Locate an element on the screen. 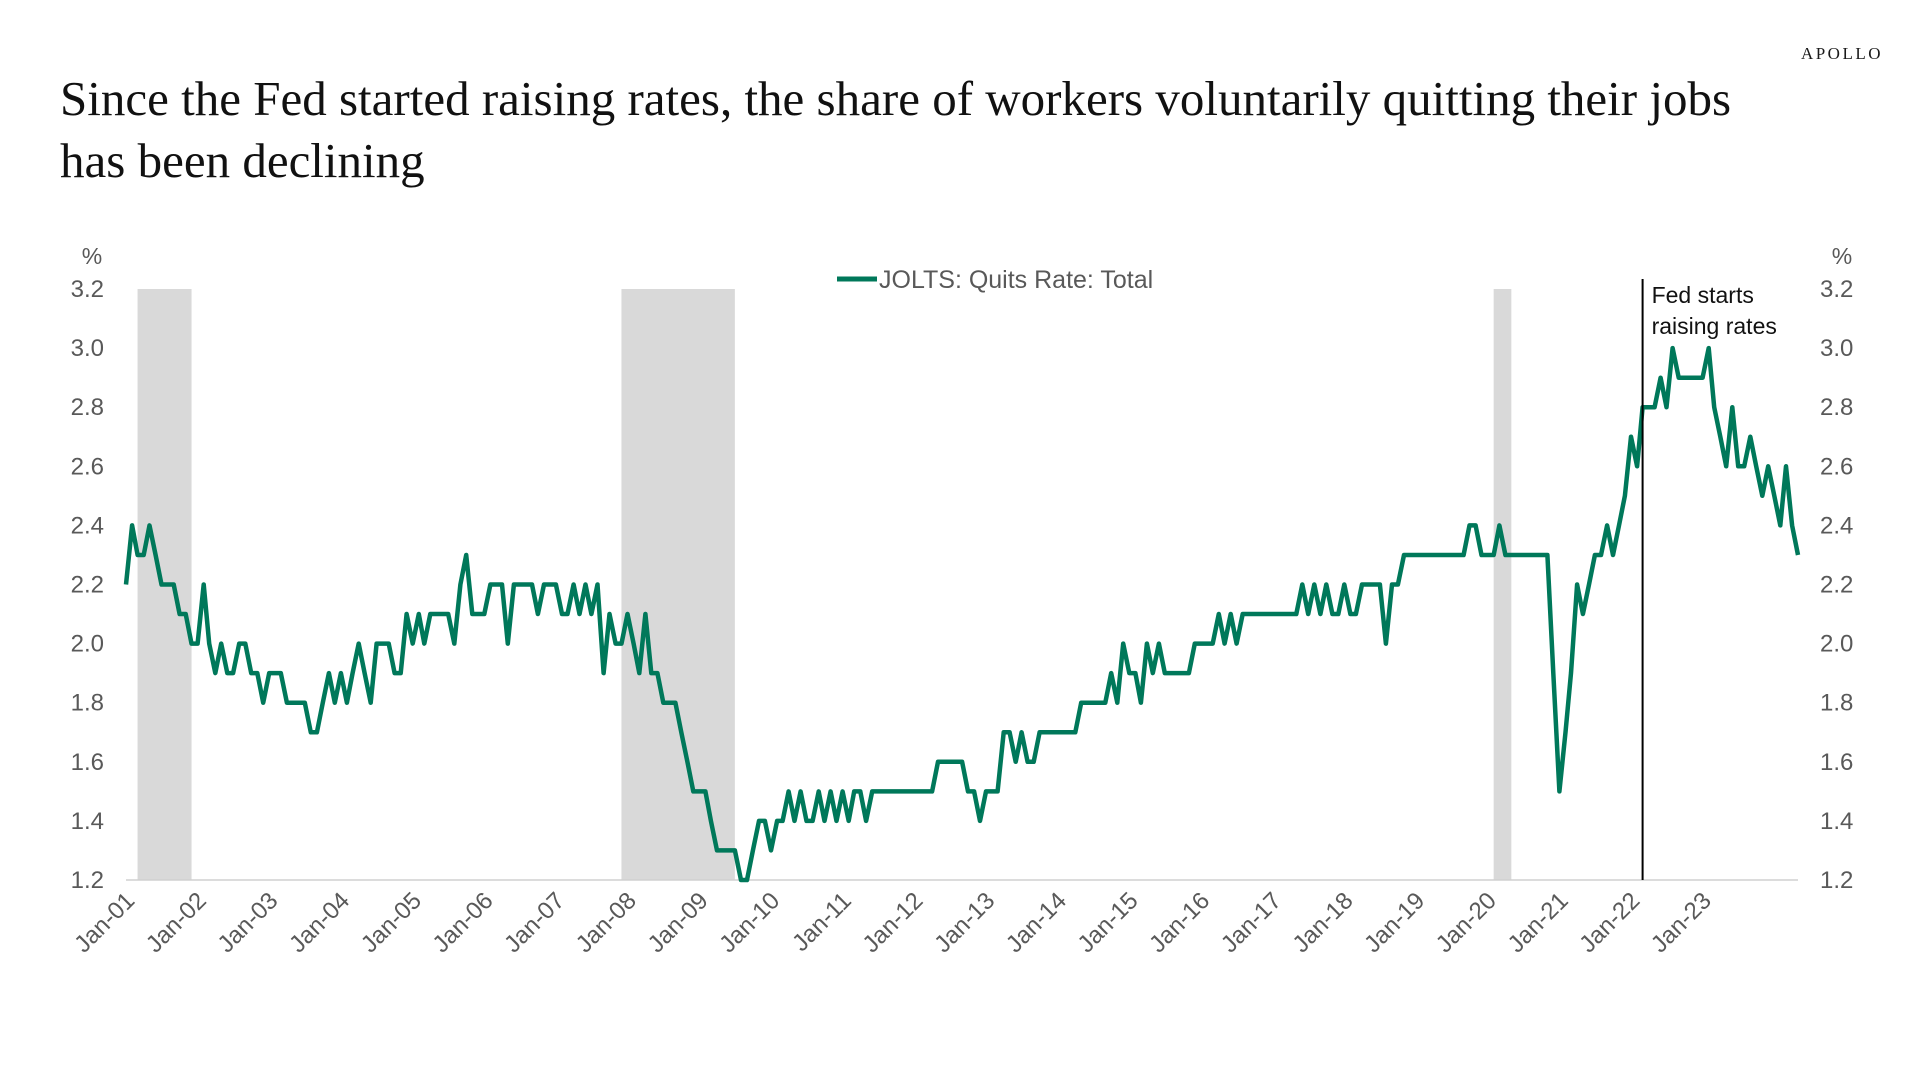 The height and width of the screenshot is (1080, 1920). y-tick-left: 2.4 is located at coordinates (87, 525).